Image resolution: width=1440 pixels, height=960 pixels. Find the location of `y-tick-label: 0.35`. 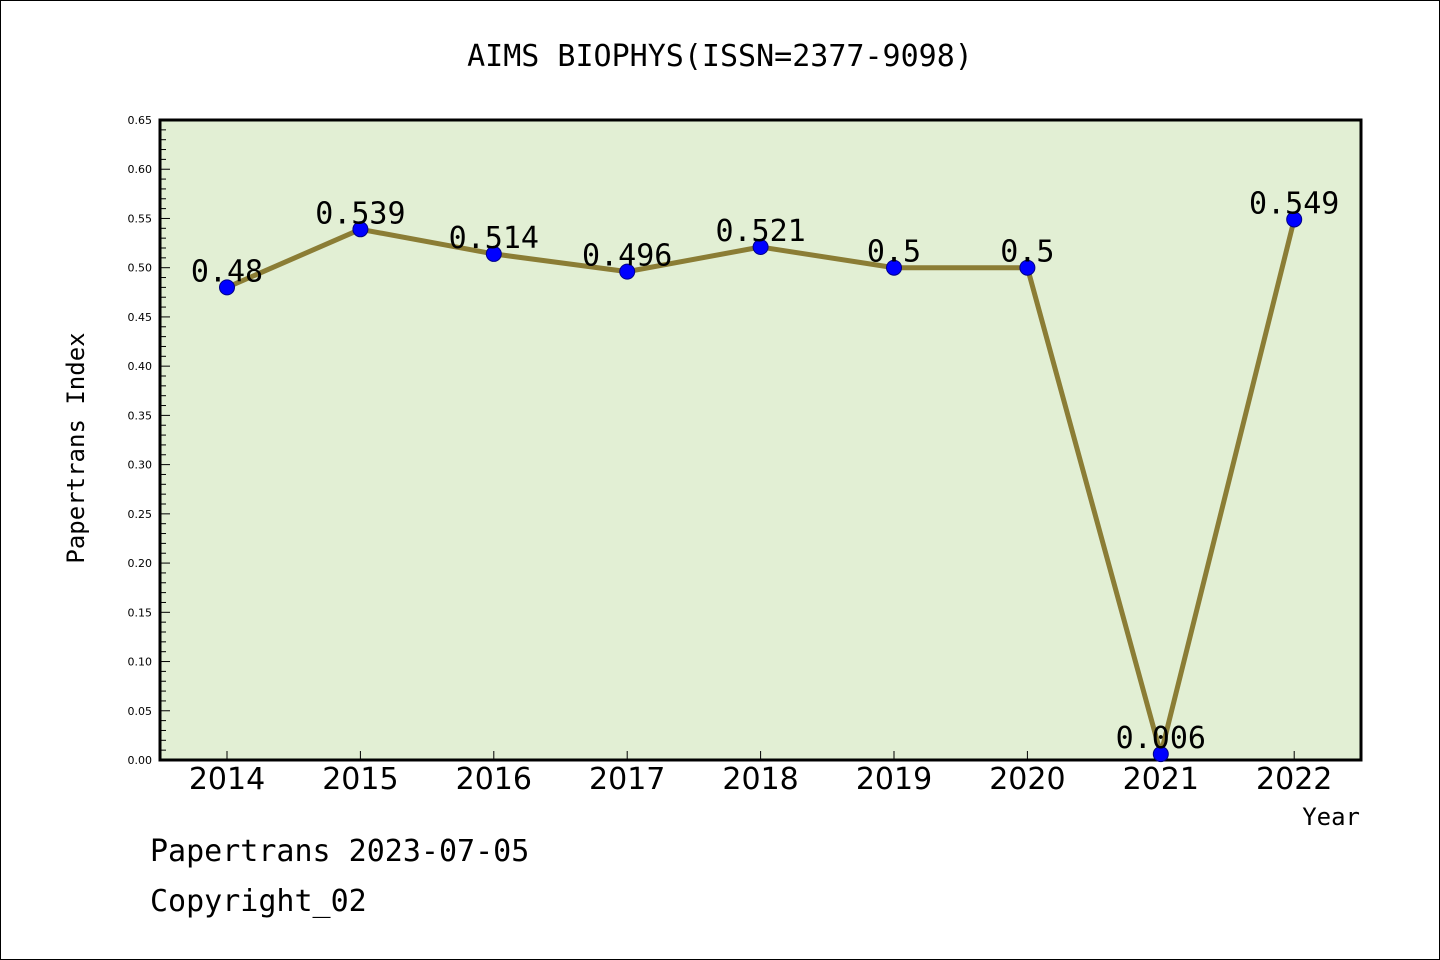

y-tick-label: 0.35 is located at coordinates (140, 415).